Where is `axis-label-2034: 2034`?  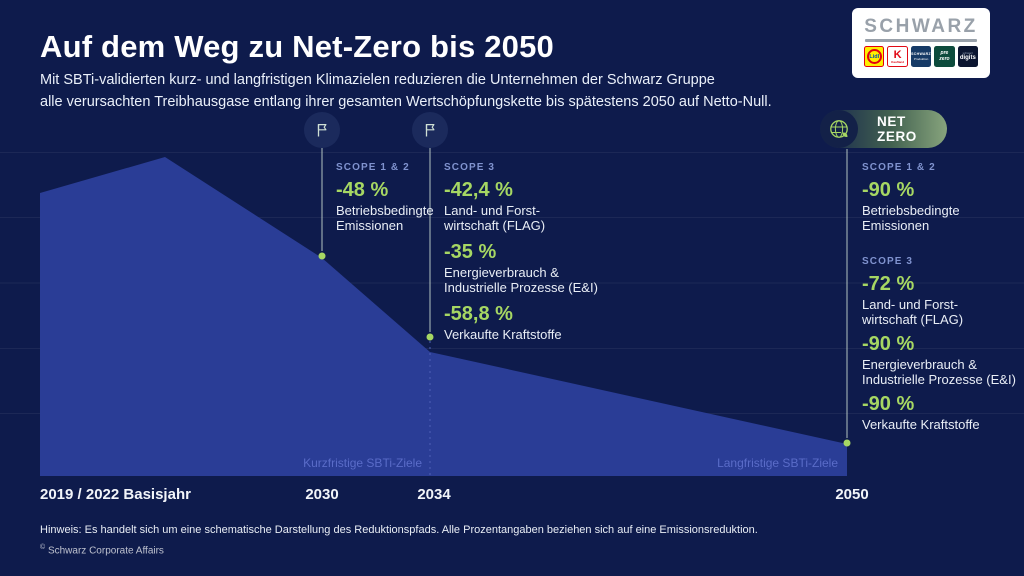
axis-label-2034: 2034 is located at coordinates (434, 494).